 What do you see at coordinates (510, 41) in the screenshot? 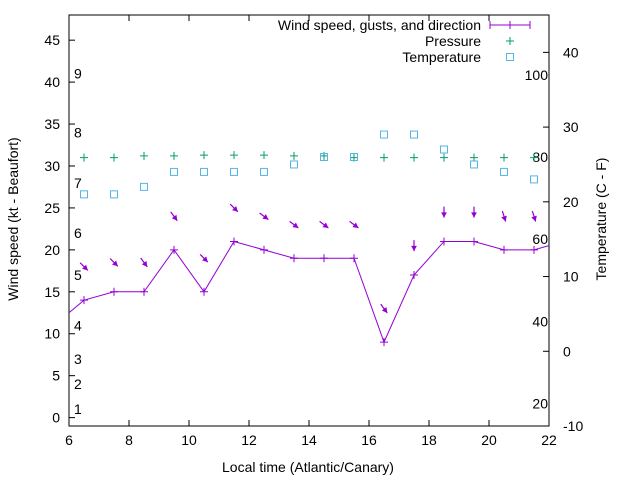
I see `legend-pressure-marker` at bounding box center [510, 41].